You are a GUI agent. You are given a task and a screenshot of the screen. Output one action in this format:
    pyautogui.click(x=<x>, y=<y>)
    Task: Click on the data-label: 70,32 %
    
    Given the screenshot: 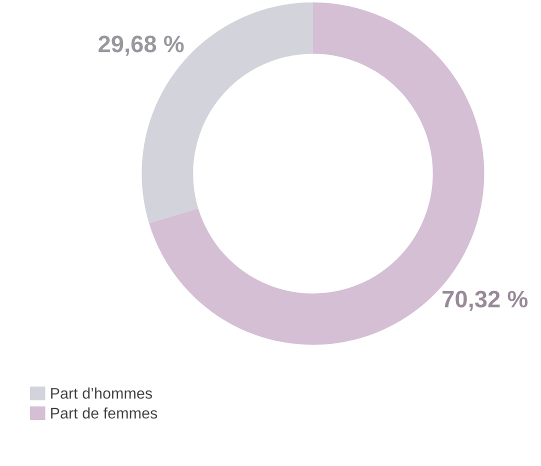 What is the action you would take?
    pyautogui.click(x=485, y=300)
    